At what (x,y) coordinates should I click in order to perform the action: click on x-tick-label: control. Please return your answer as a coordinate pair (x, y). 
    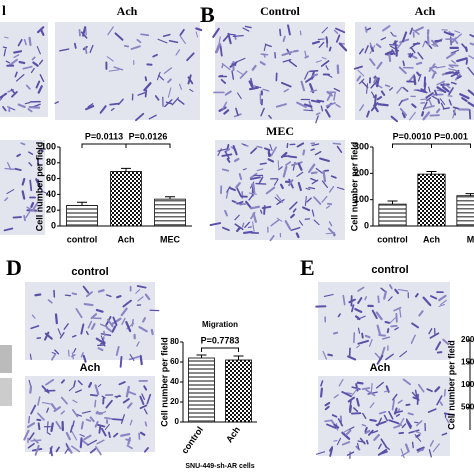
    Looking at the image, I should click on (82, 239).